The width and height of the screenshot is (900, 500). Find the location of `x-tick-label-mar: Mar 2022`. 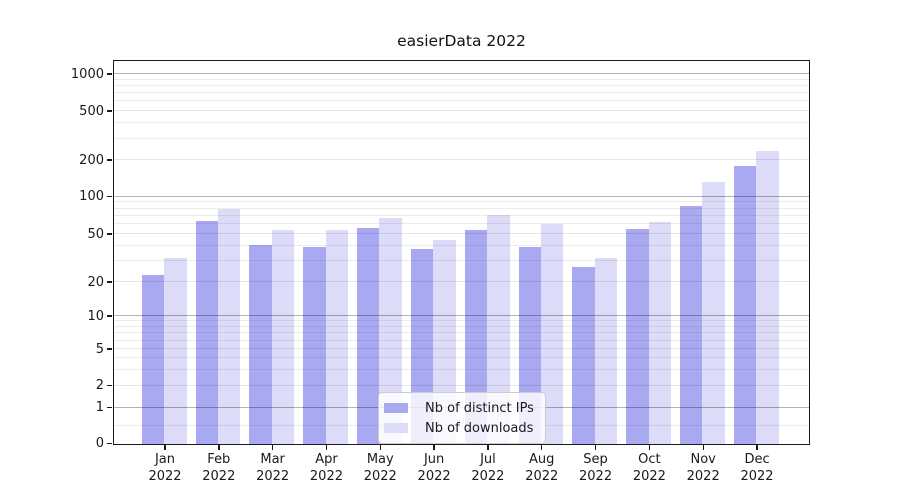

x-tick-label-mar: Mar 2022 is located at coordinates (273, 468).